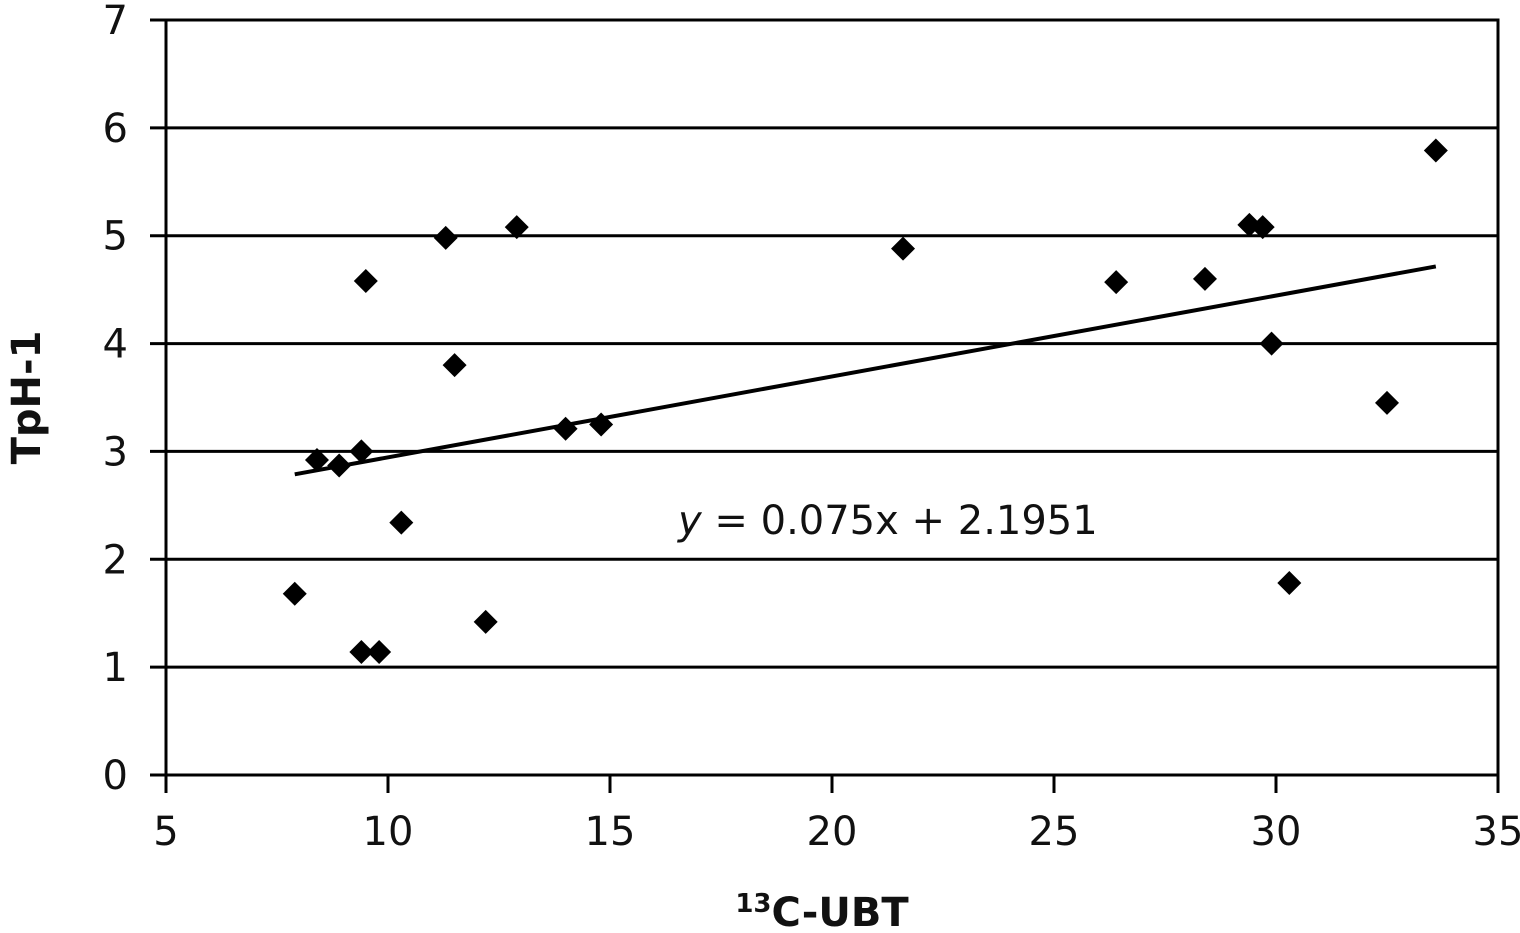  I want to click on x-tick-label: 5, so click(165, 832).